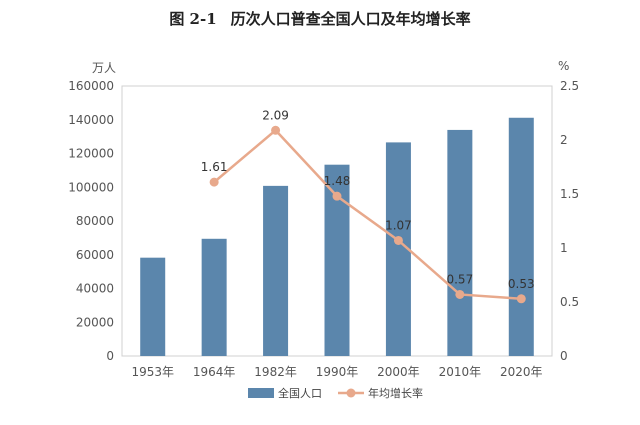 Image resolution: width=640 pixels, height=425 pixels. What do you see at coordinates (350, 19) in the screenshot?
I see `figure-title-text: 历次人口普查全国人口及年均增长率` at bounding box center [350, 19].